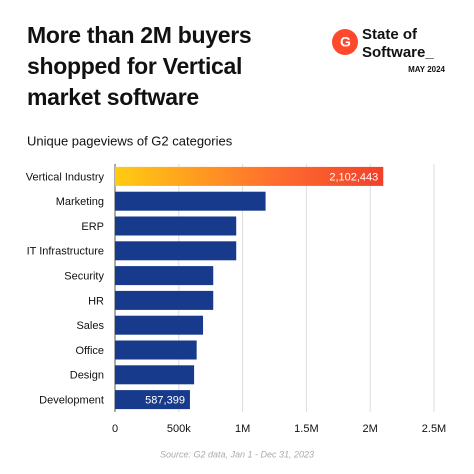 The width and height of the screenshot is (474, 474). Describe the element at coordinates (390, 34) in the screenshot. I see `brand-line: State of` at that location.